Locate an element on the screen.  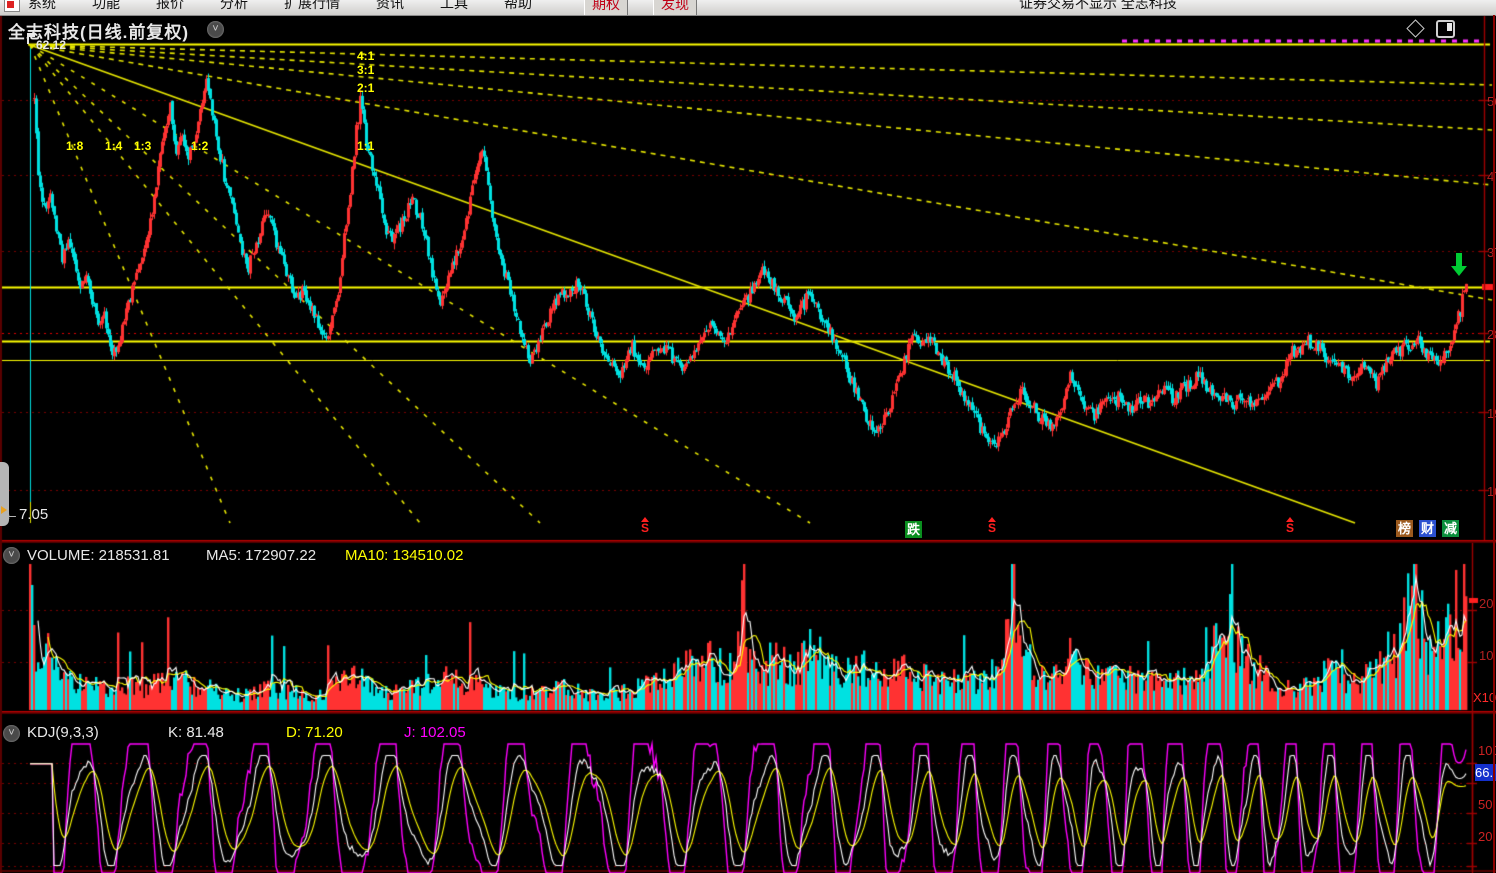
kdj-d-label: D: 71.20 is located at coordinates (314, 732).